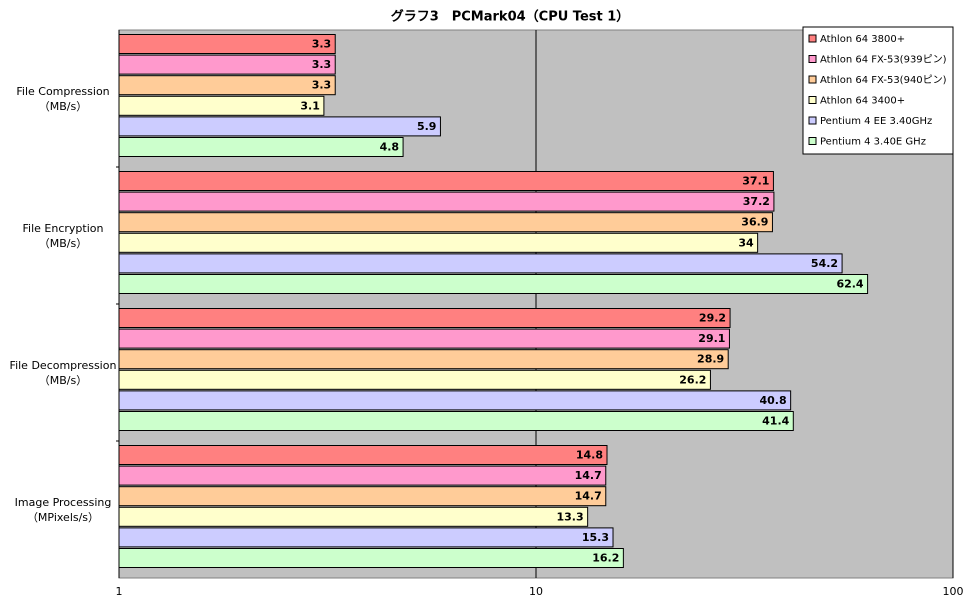 Image resolution: width=972 pixels, height=604 pixels. Describe the element at coordinates (756, 201) in the screenshot. I see `value-label: 37.2` at that location.